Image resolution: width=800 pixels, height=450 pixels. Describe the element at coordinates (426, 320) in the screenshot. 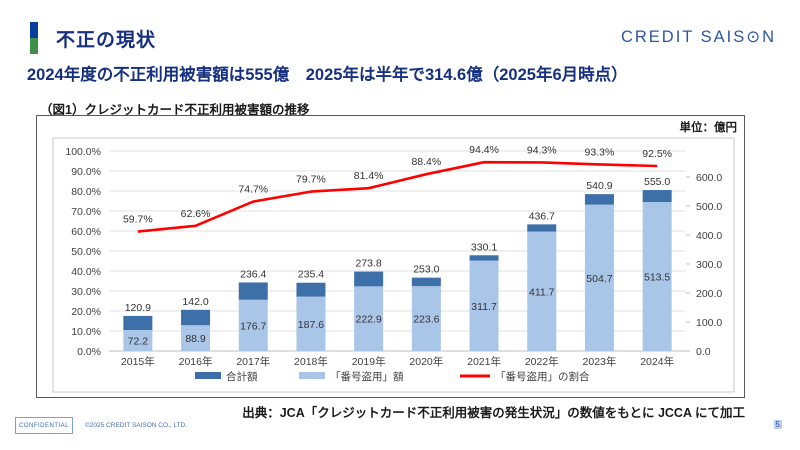

I see `svg-text: 223.6` at that location.